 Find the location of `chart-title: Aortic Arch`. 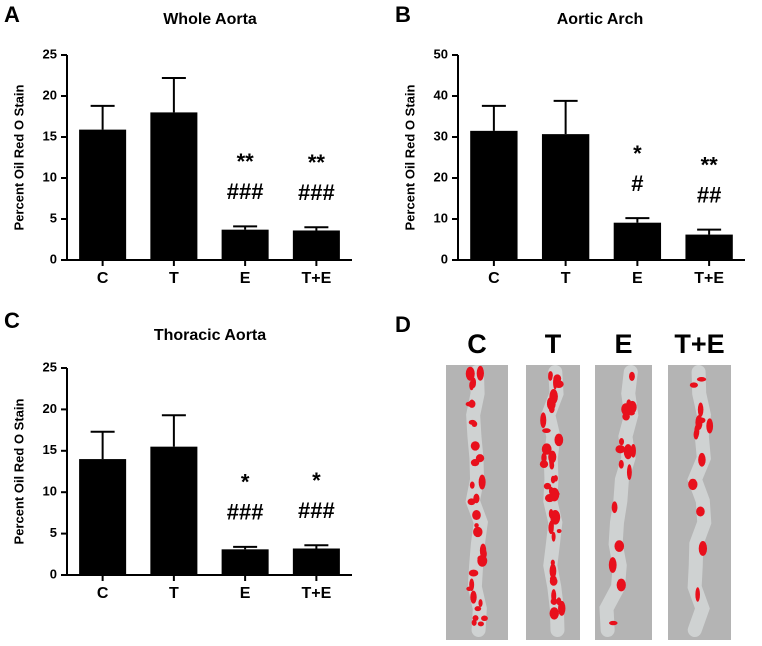

chart-title: Aortic Arch is located at coordinates (600, 19).